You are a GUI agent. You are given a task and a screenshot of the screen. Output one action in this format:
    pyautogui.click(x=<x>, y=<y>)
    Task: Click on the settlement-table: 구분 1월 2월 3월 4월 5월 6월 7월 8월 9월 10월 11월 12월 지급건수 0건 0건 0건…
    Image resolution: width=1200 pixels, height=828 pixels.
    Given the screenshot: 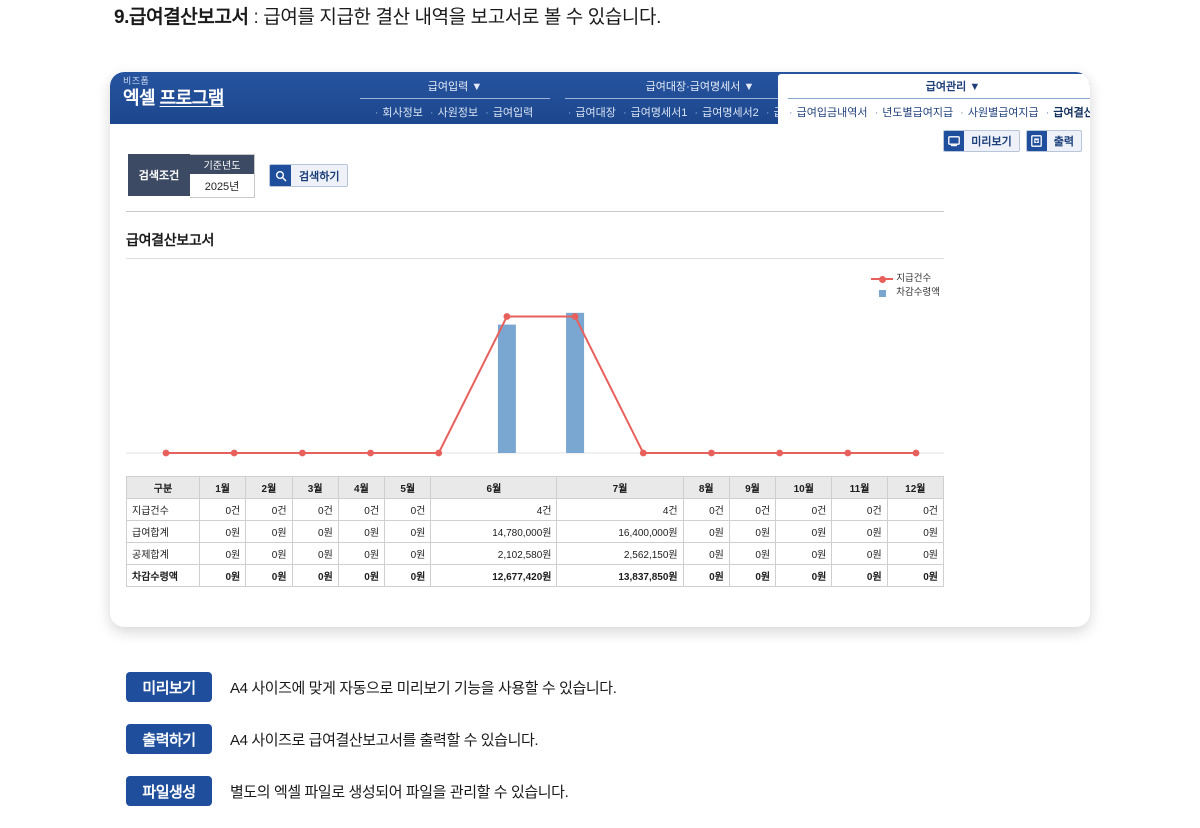 What is the action you would take?
    pyautogui.click(x=535, y=531)
    